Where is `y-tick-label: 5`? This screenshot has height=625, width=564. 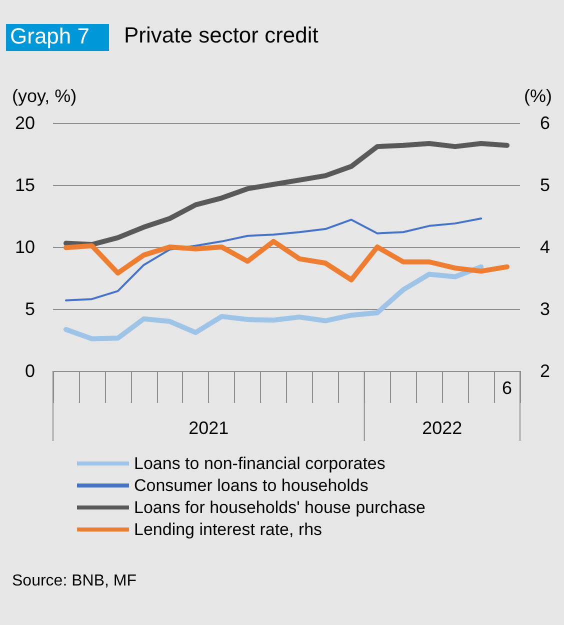 y-tick-label: 5 is located at coordinates (29, 309).